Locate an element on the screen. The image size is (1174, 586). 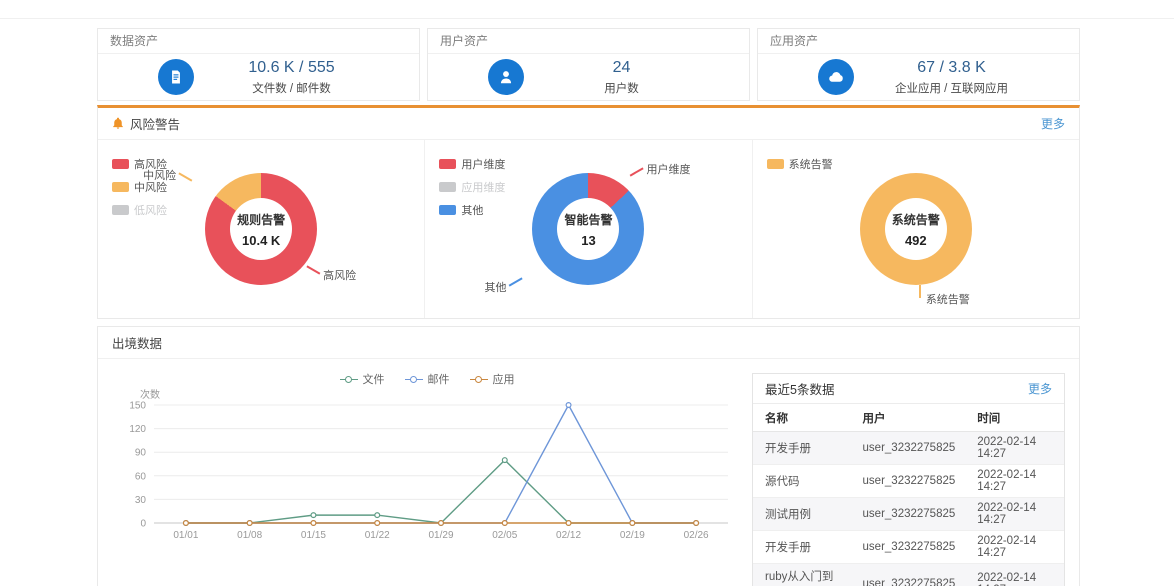
outbound-section-title: 出境数据 is located at coordinates (137, 344).